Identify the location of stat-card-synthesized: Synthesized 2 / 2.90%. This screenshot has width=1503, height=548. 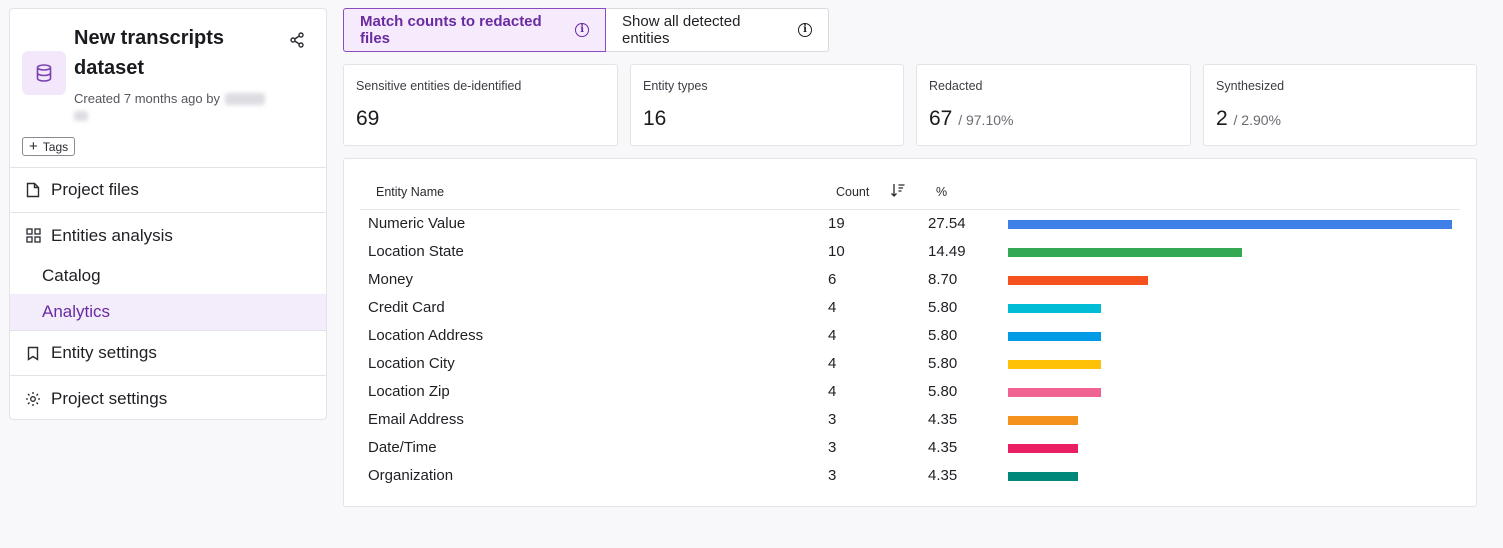
(1340, 105).